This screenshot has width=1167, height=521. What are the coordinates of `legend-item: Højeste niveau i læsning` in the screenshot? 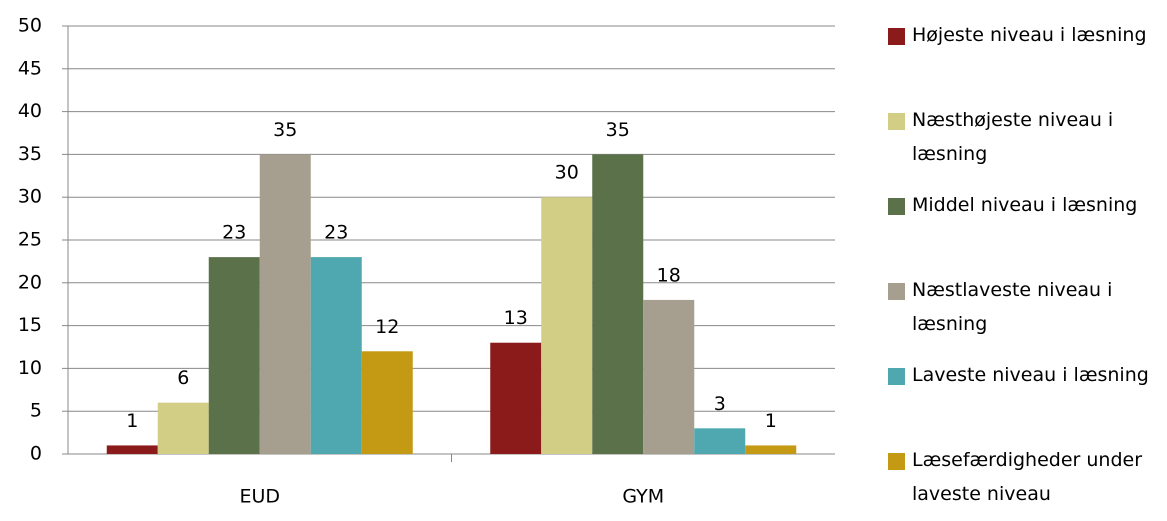 It's located at (1025, 60).